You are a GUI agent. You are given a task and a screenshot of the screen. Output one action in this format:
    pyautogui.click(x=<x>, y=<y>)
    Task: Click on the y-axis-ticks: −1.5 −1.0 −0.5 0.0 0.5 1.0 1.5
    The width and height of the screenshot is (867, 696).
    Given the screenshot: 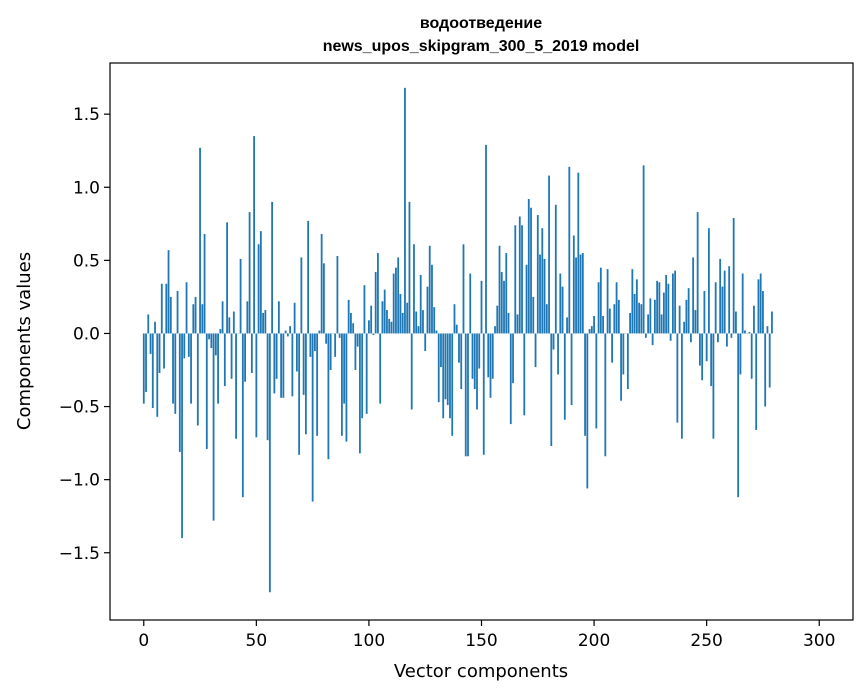 What is the action you would take?
    pyautogui.click(x=84, y=334)
    